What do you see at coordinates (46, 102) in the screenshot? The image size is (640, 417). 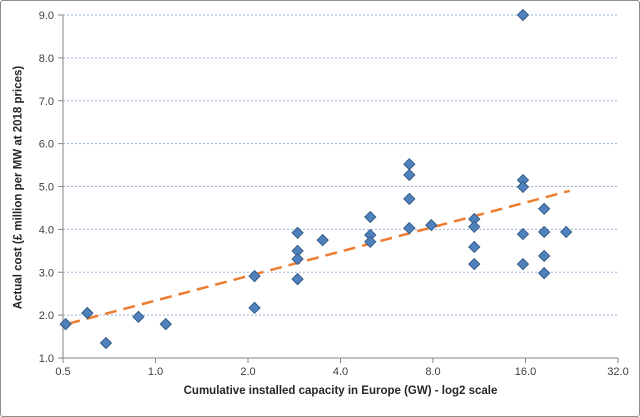 I see `y-tick-label: 7.0` at bounding box center [46, 102].